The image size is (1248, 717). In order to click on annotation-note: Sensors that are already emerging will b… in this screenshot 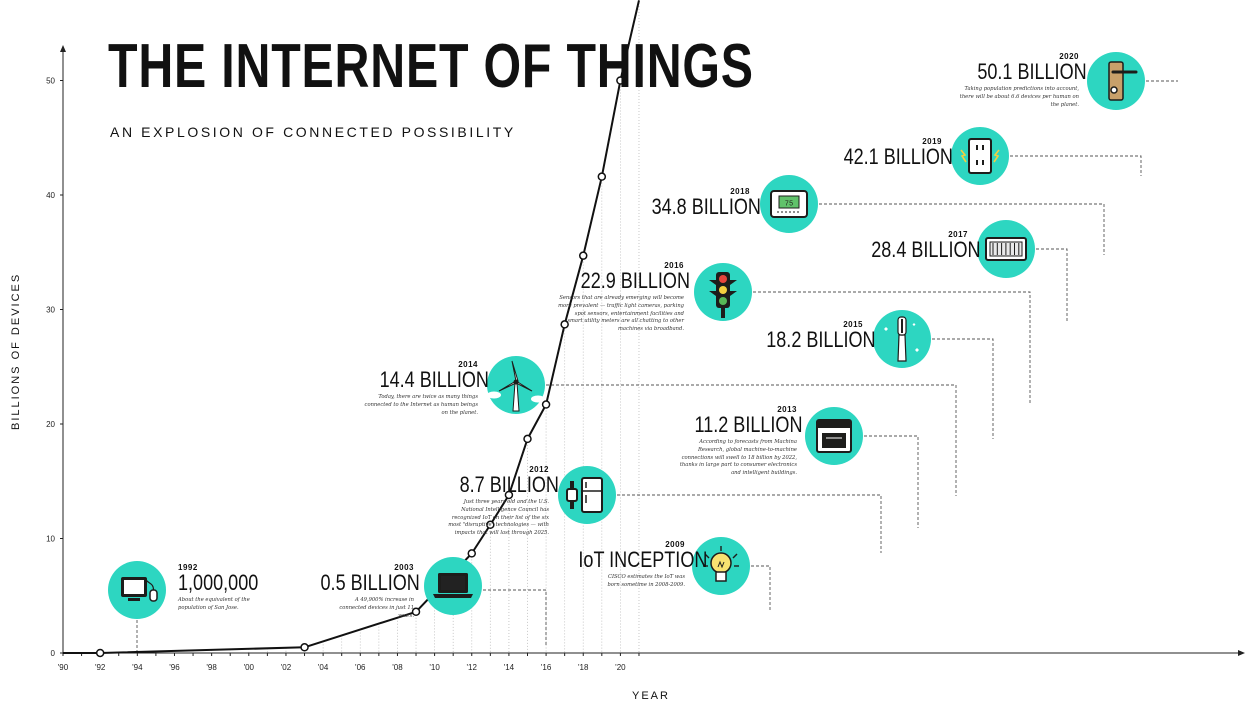, I will do `click(621, 314)`.